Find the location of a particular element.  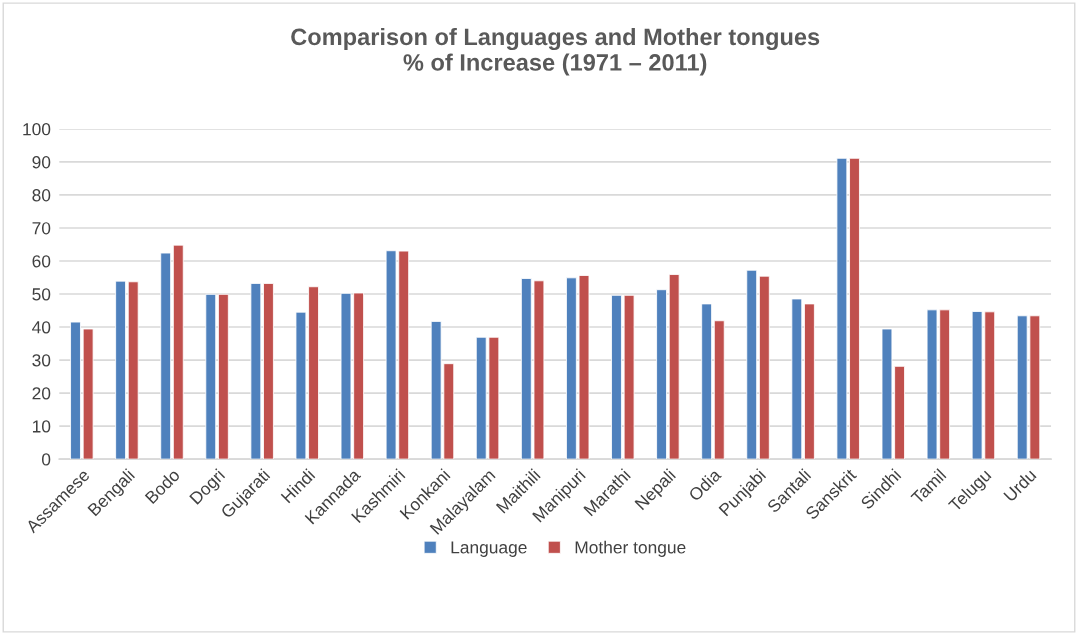

y-tick-label: 0 is located at coordinates (46, 459).